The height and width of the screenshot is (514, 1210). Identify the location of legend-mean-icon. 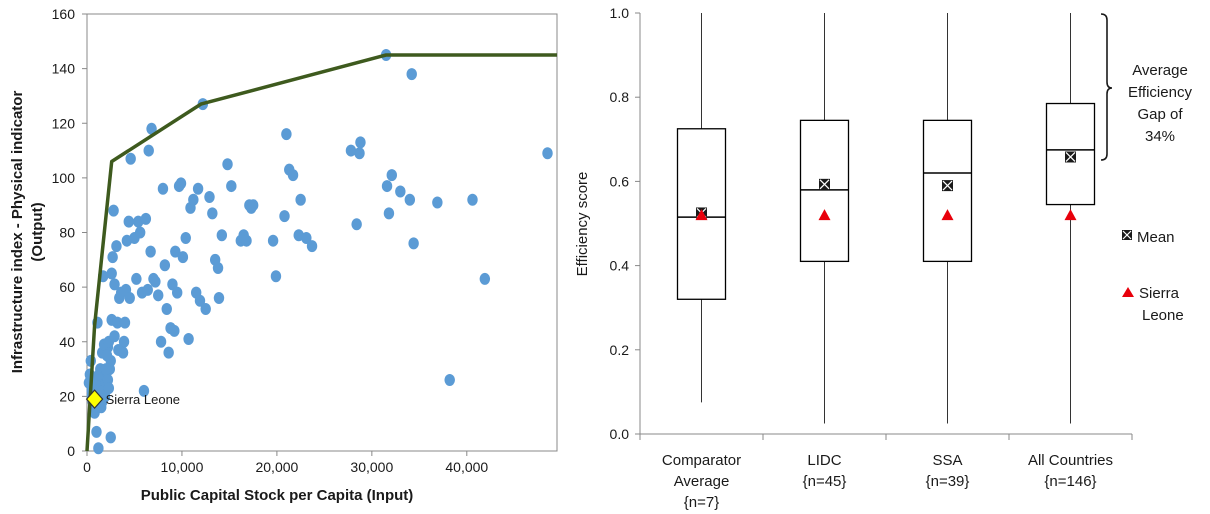
(1127, 235).